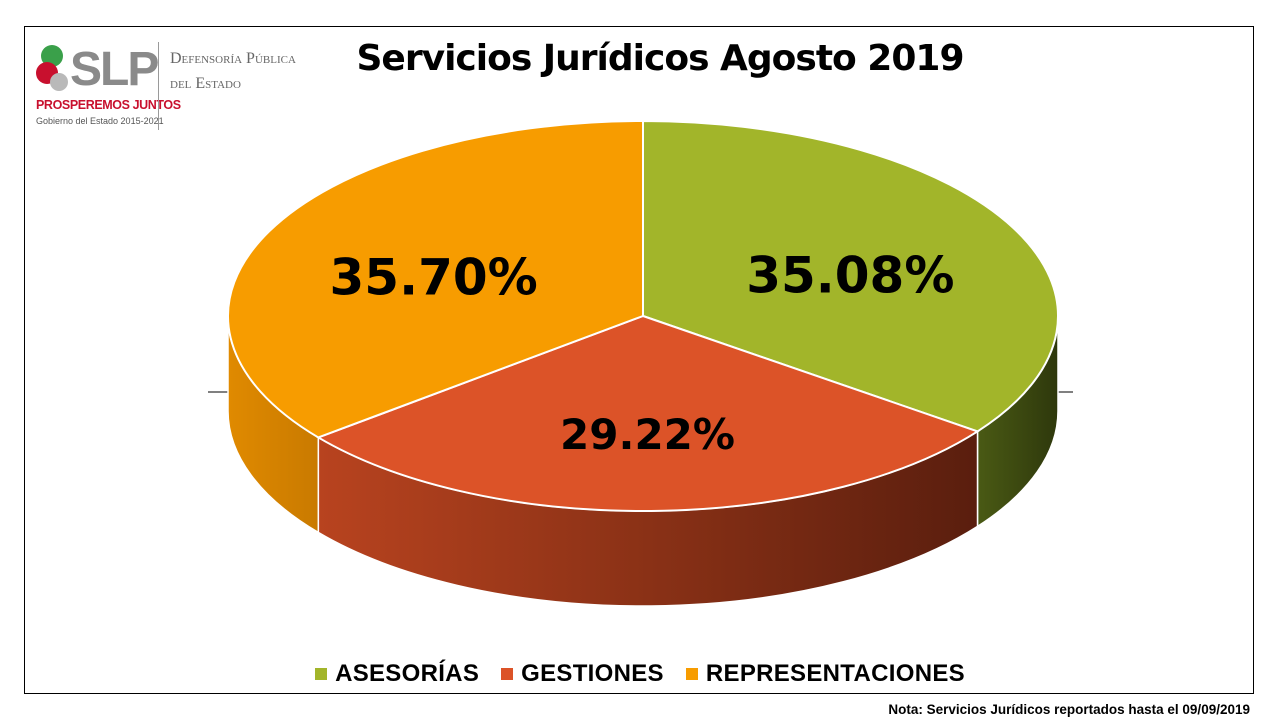 This screenshot has height=720, width=1280. I want to click on legend-label: ASESORÍAS, so click(407, 673).